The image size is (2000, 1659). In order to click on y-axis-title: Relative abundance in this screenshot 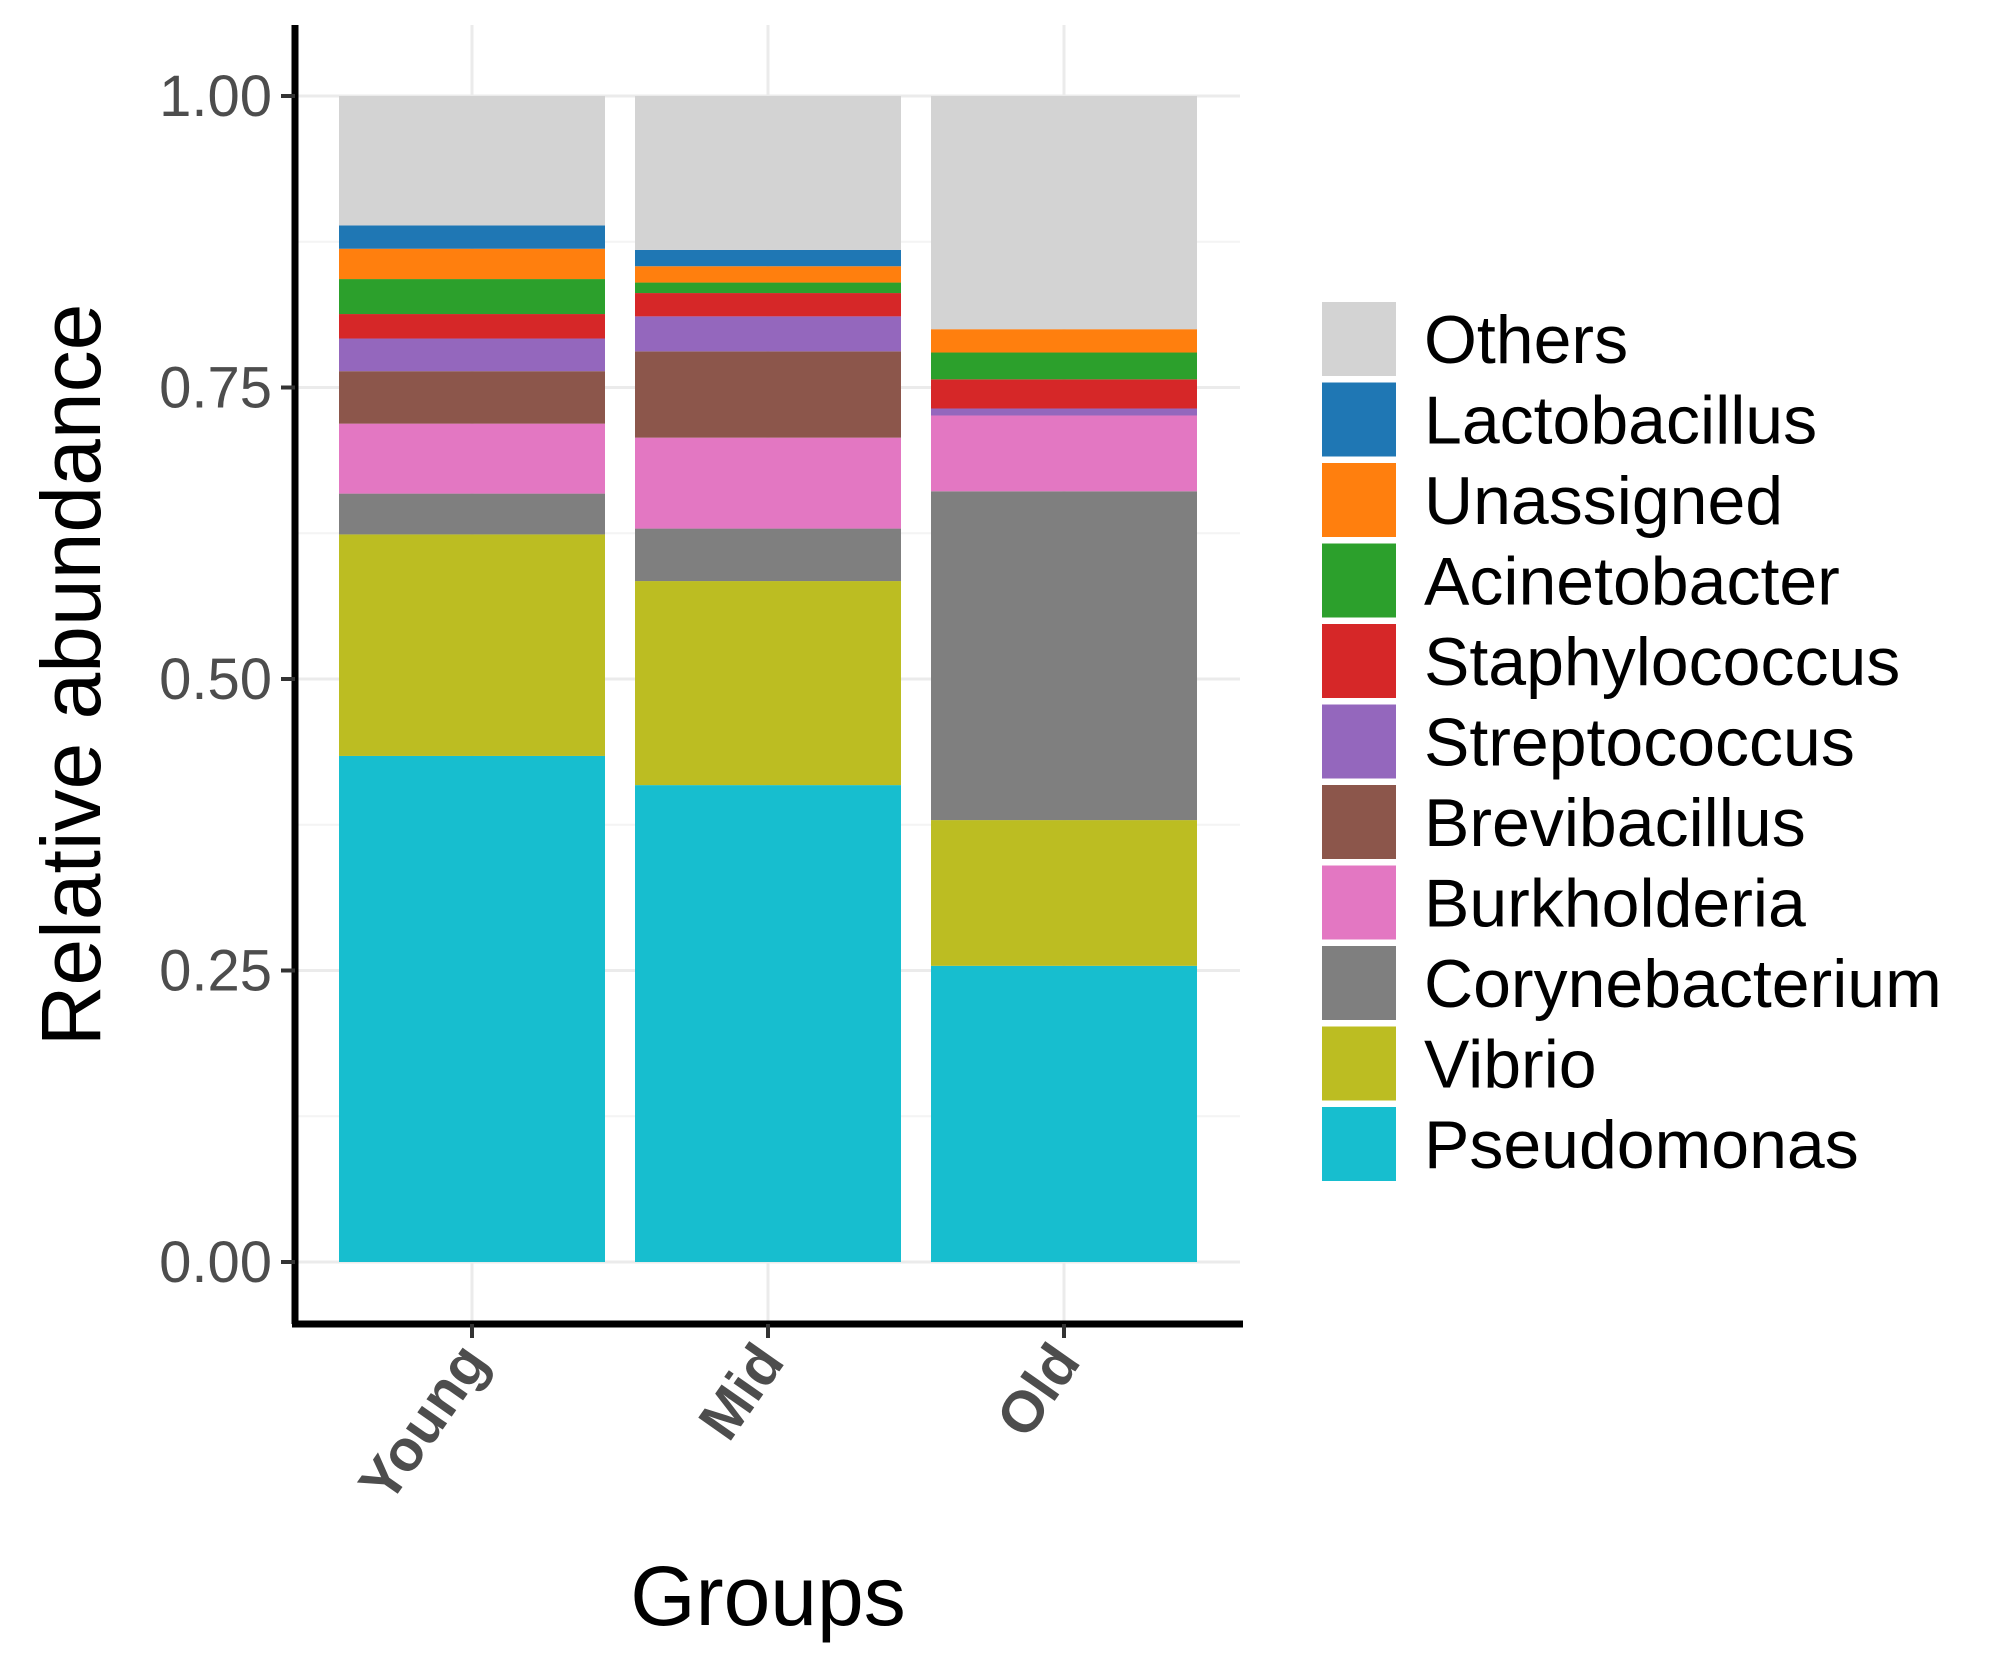, I will do `click(71, 675)`.